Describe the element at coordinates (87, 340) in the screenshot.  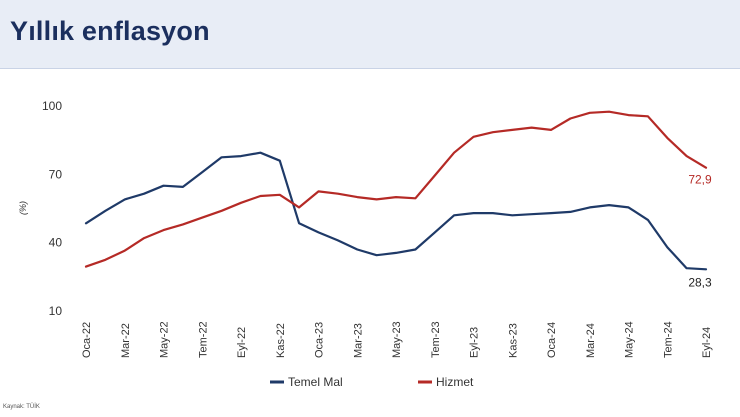
I see `x-tick-label: Oca-22` at that location.